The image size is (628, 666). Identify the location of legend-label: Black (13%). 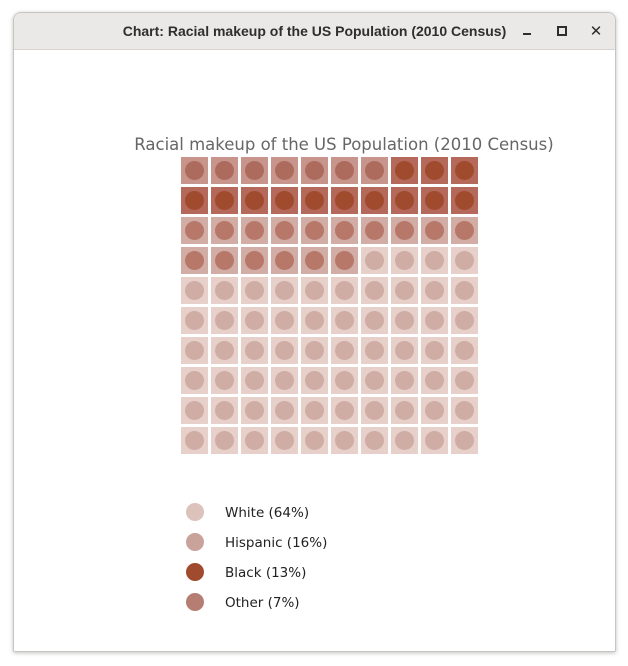
(265, 573).